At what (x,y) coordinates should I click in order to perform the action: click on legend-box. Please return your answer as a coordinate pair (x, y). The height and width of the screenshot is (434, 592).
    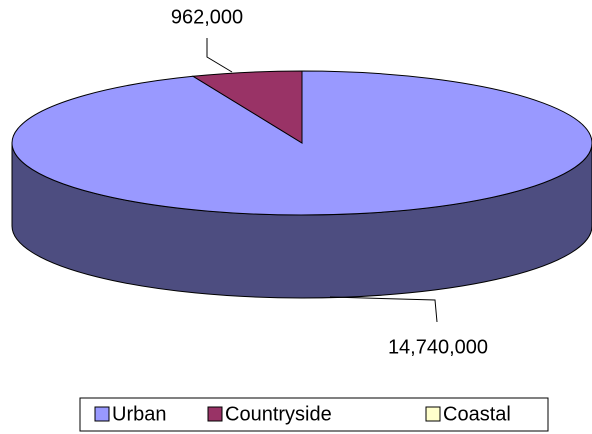
    Looking at the image, I should click on (314, 414).